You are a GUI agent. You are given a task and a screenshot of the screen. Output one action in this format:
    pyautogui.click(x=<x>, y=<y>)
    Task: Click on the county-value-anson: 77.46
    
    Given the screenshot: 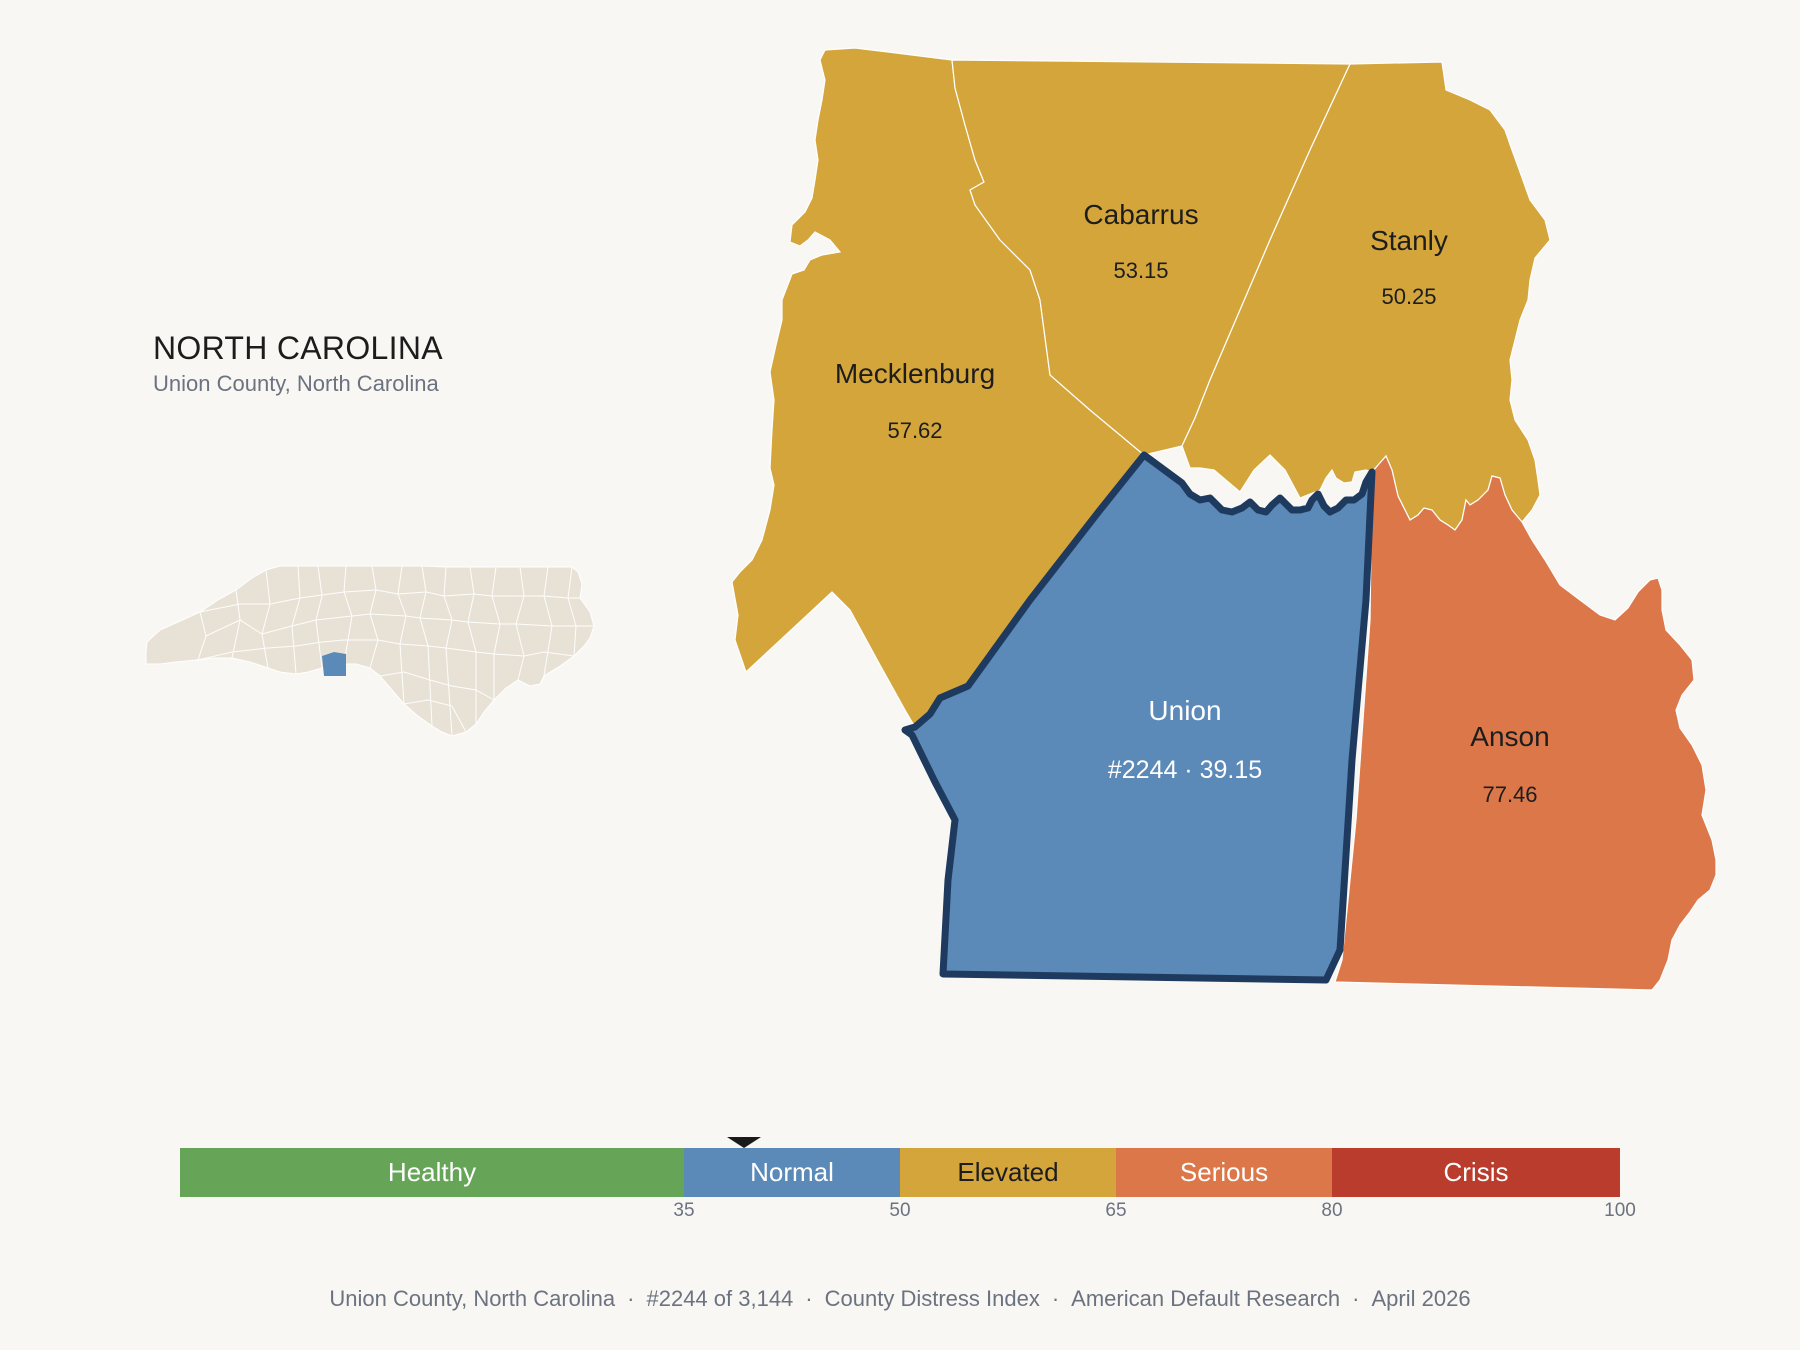 What is the action you would take?
    pyautogui.click(x=1509, y=794)
    